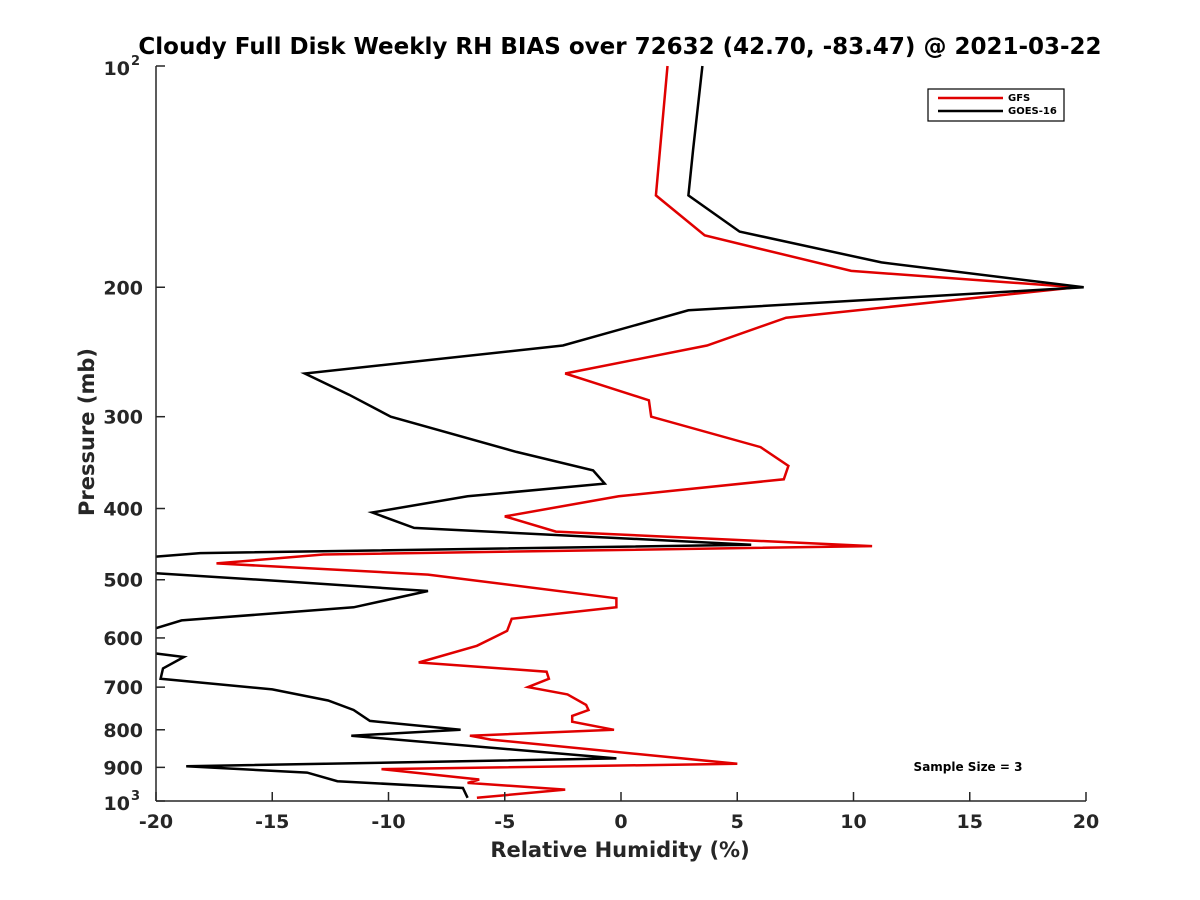 Image resolution: width=1200 pixels, height=900 pixels. I want to click on legend-box, so click(996, 105).